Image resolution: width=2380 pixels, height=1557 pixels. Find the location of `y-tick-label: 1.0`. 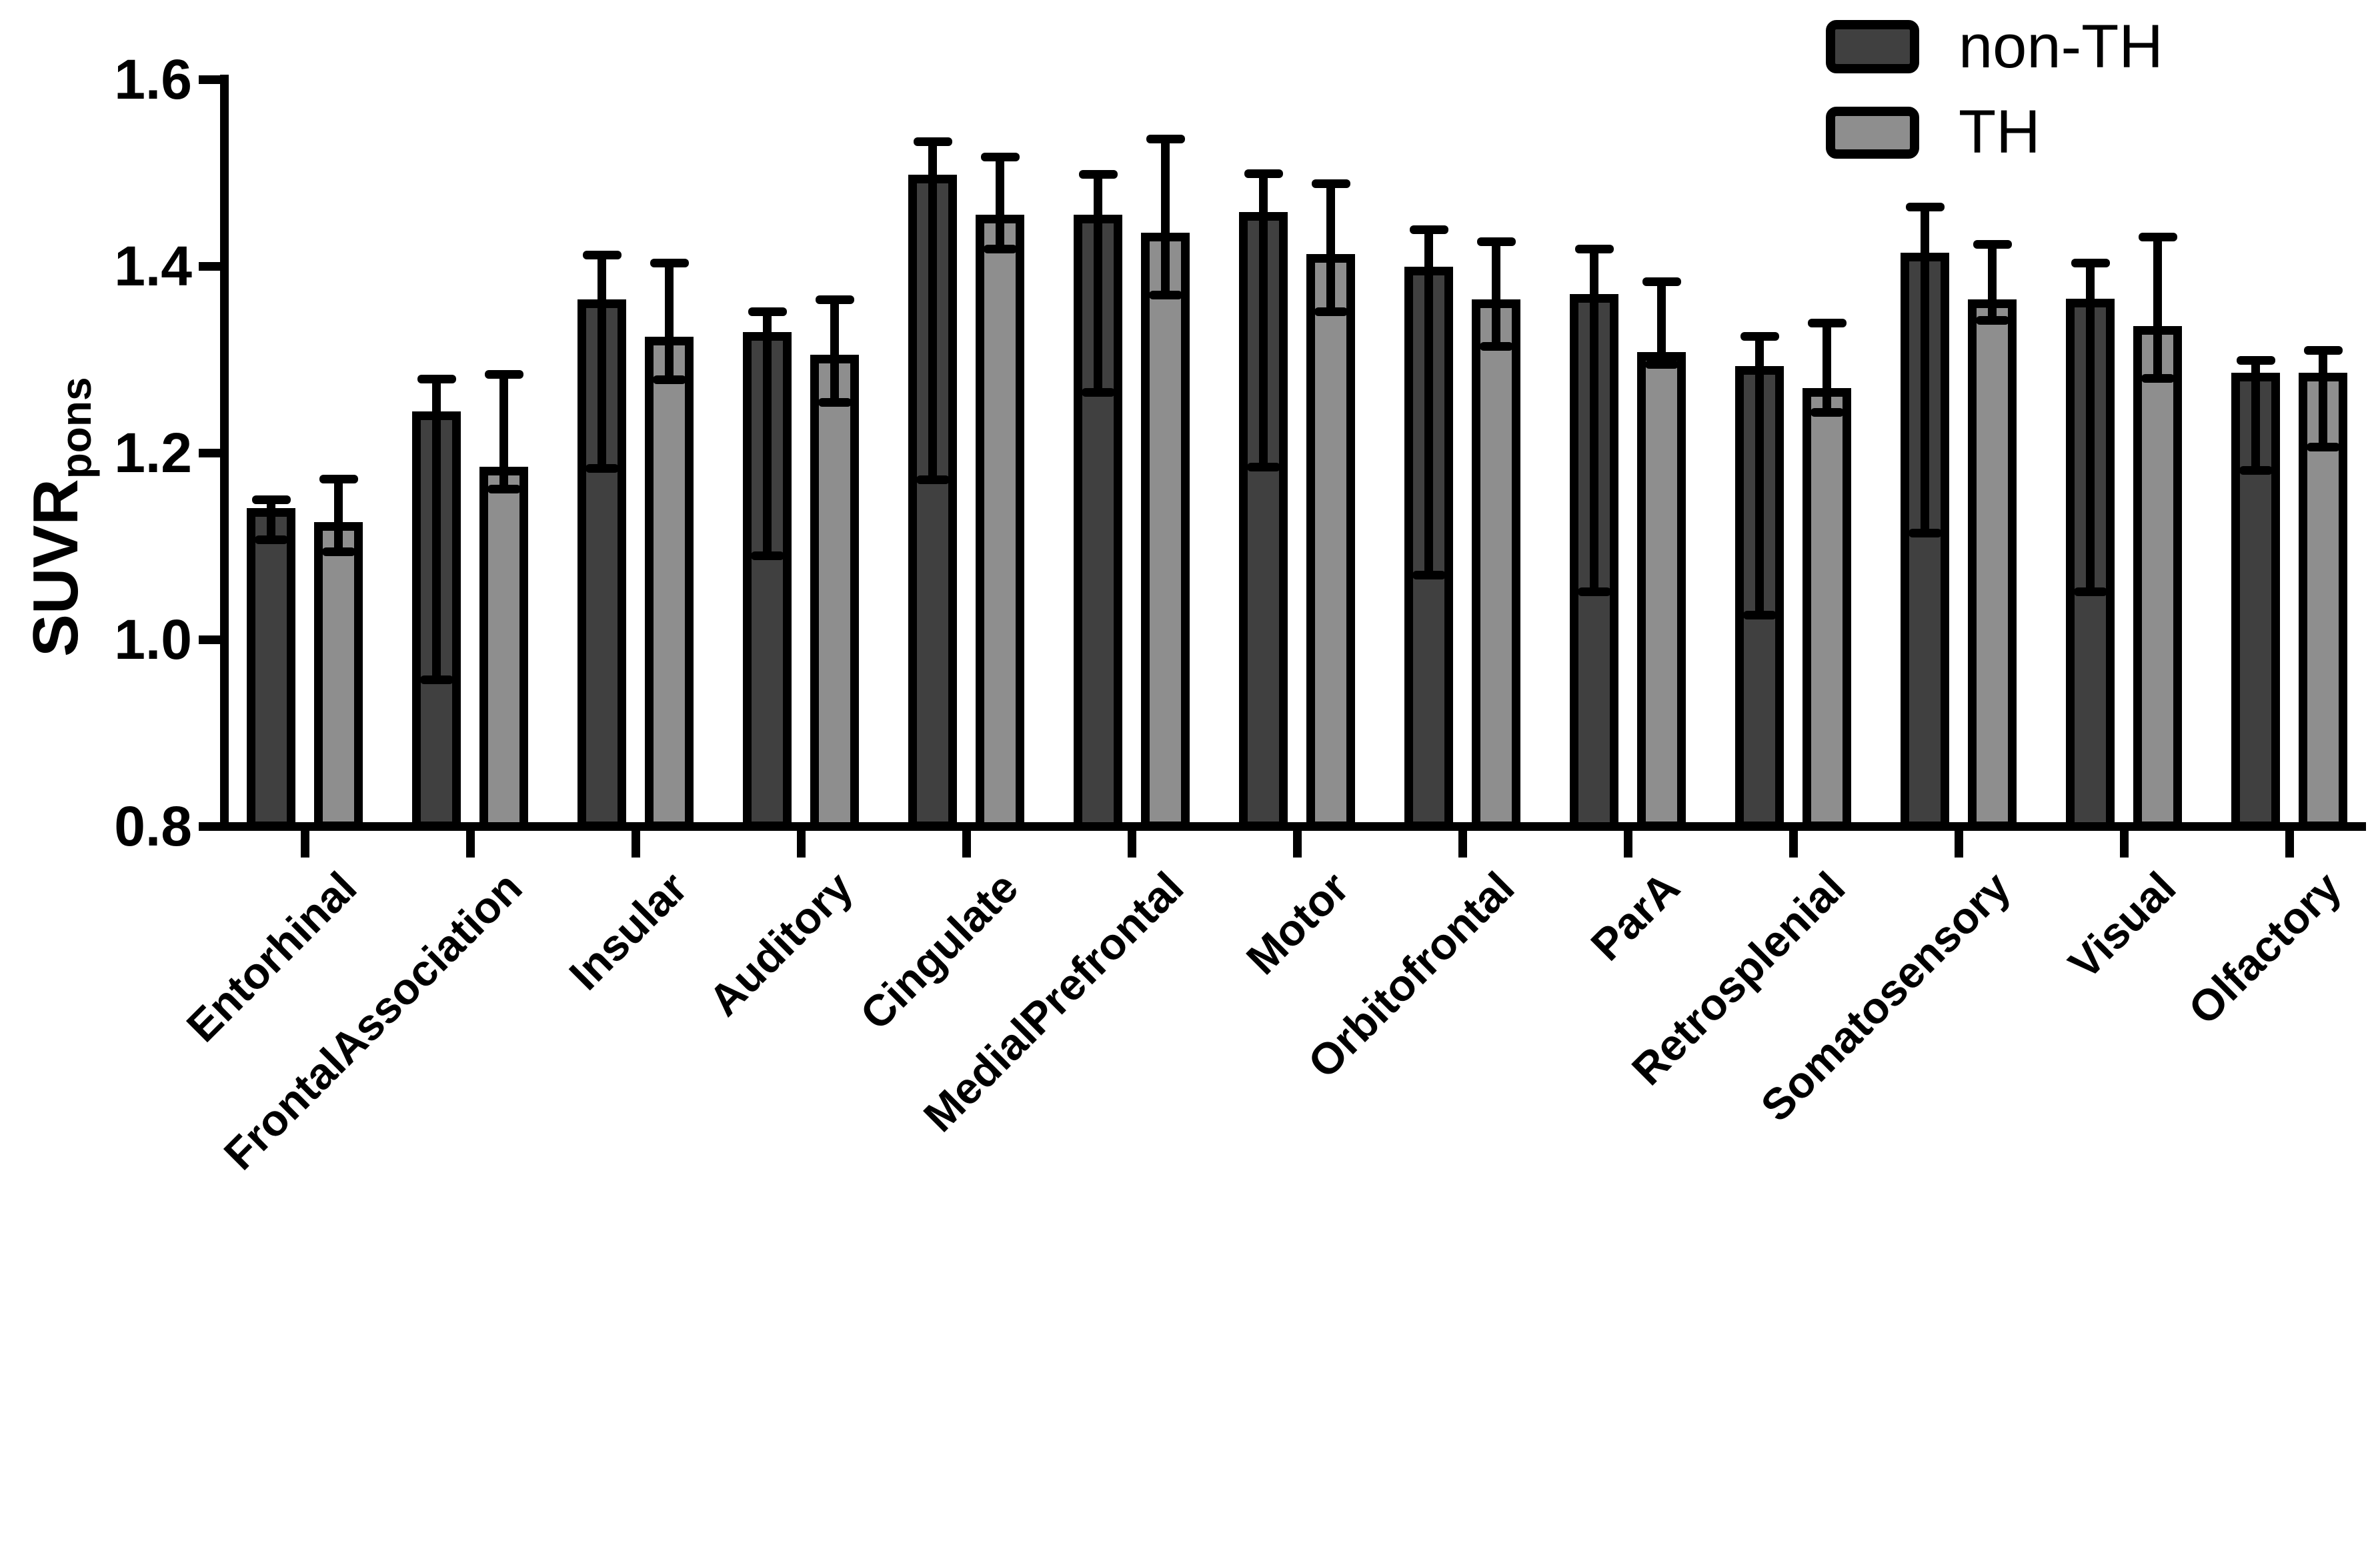

y-tick-label: 1.0 is located at coordinates (153, 639).